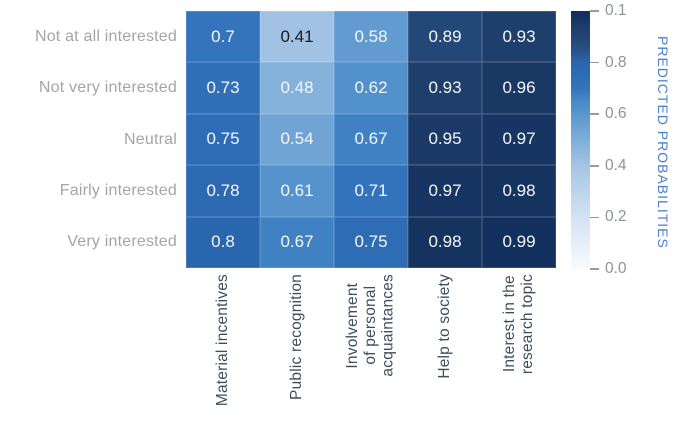  I want to click on colorbar-axis-label: PREDICTED PROBABILITIES, so click(663, 142).